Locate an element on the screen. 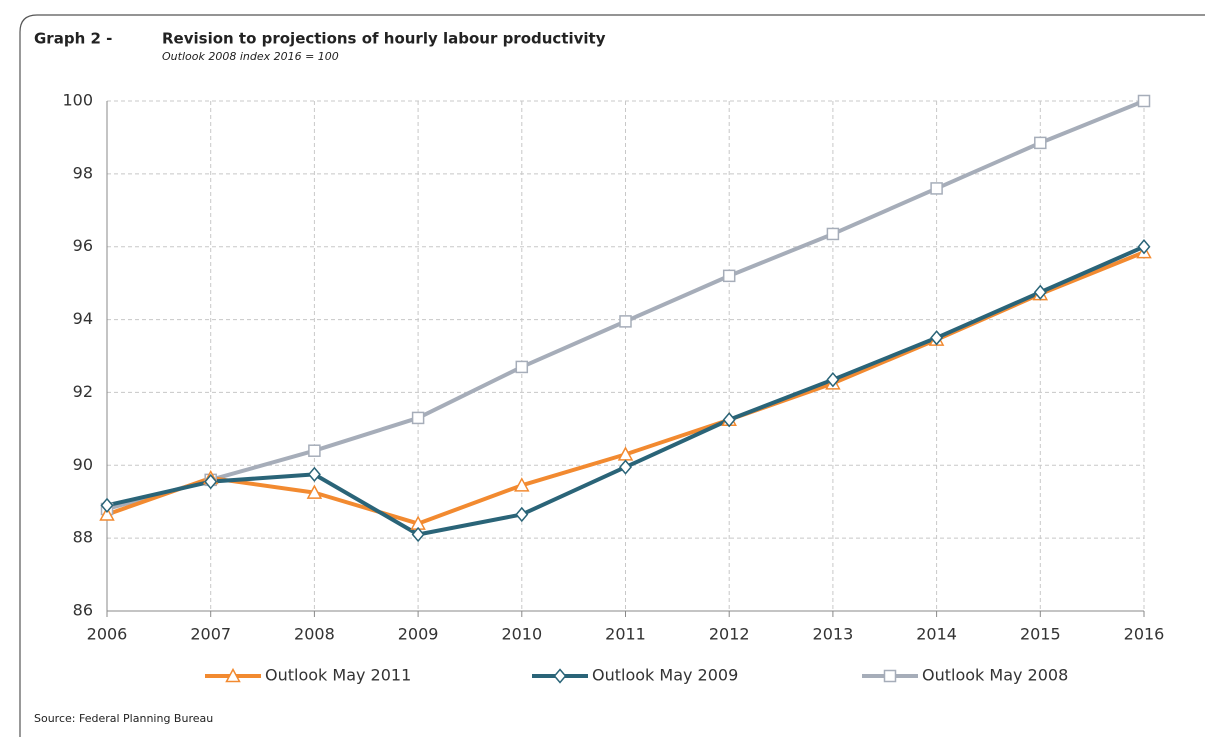 The image size is (1205, 737). x-tick-label: 2006 is located at coordinates (107, 634).